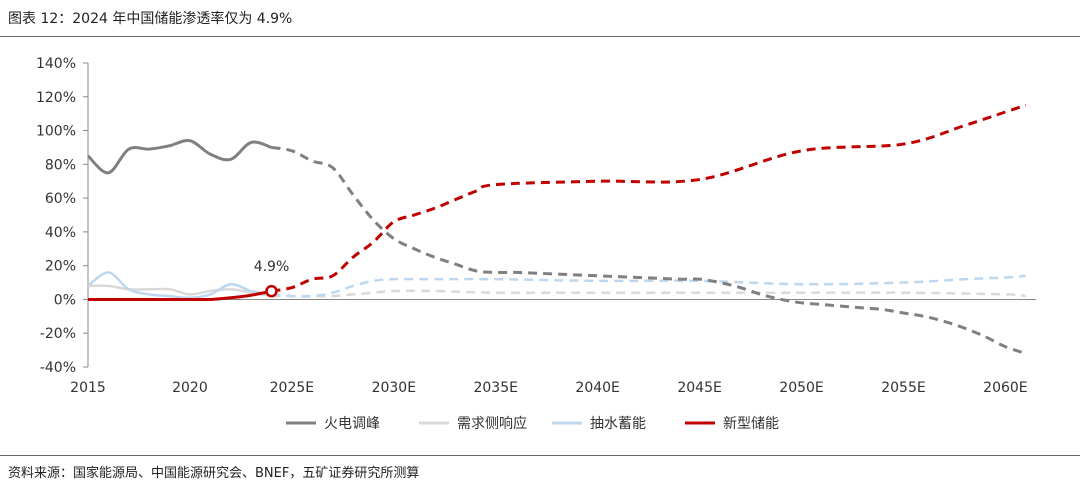 This screenshot has height=494, width=1080. What do you see at coordinates (394, 388) in the screenshot?
I see `x-tick-label: 2030E` at bounding box center [394, 388].